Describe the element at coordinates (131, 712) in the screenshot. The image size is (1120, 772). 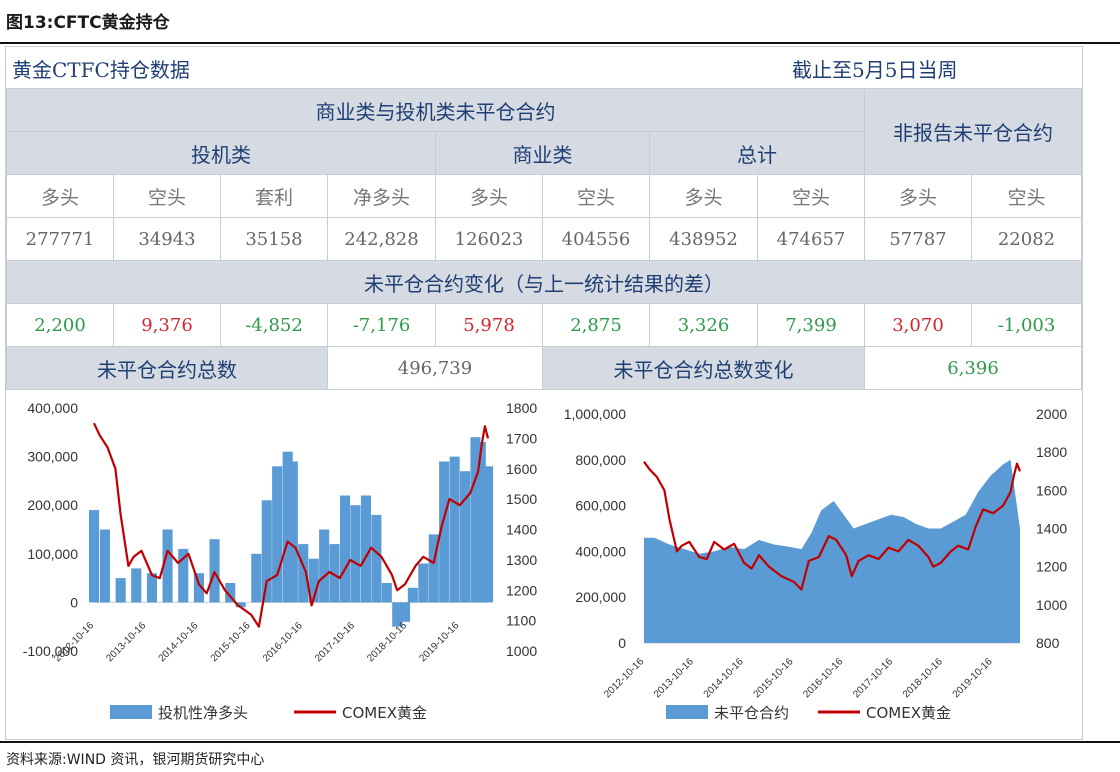
I see `legend-bar-swatch` at that location.